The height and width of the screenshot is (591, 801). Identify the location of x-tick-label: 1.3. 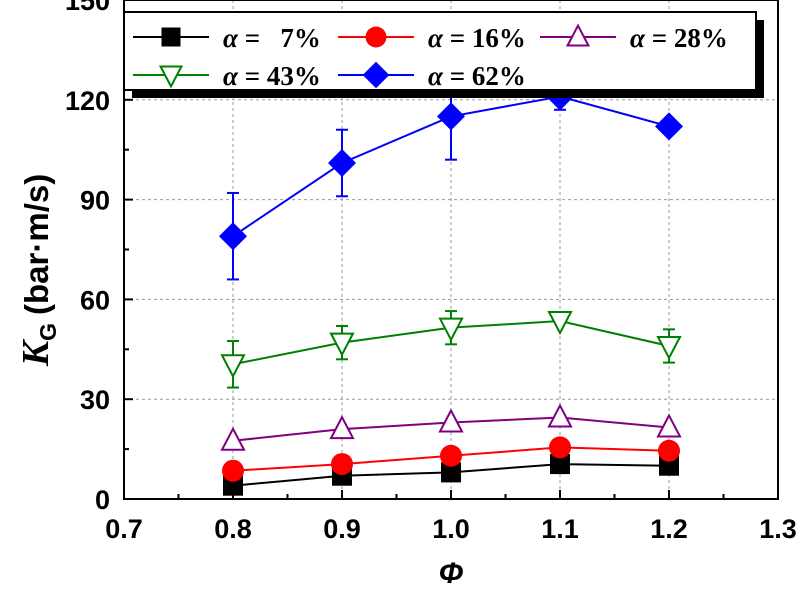
(778, 529).